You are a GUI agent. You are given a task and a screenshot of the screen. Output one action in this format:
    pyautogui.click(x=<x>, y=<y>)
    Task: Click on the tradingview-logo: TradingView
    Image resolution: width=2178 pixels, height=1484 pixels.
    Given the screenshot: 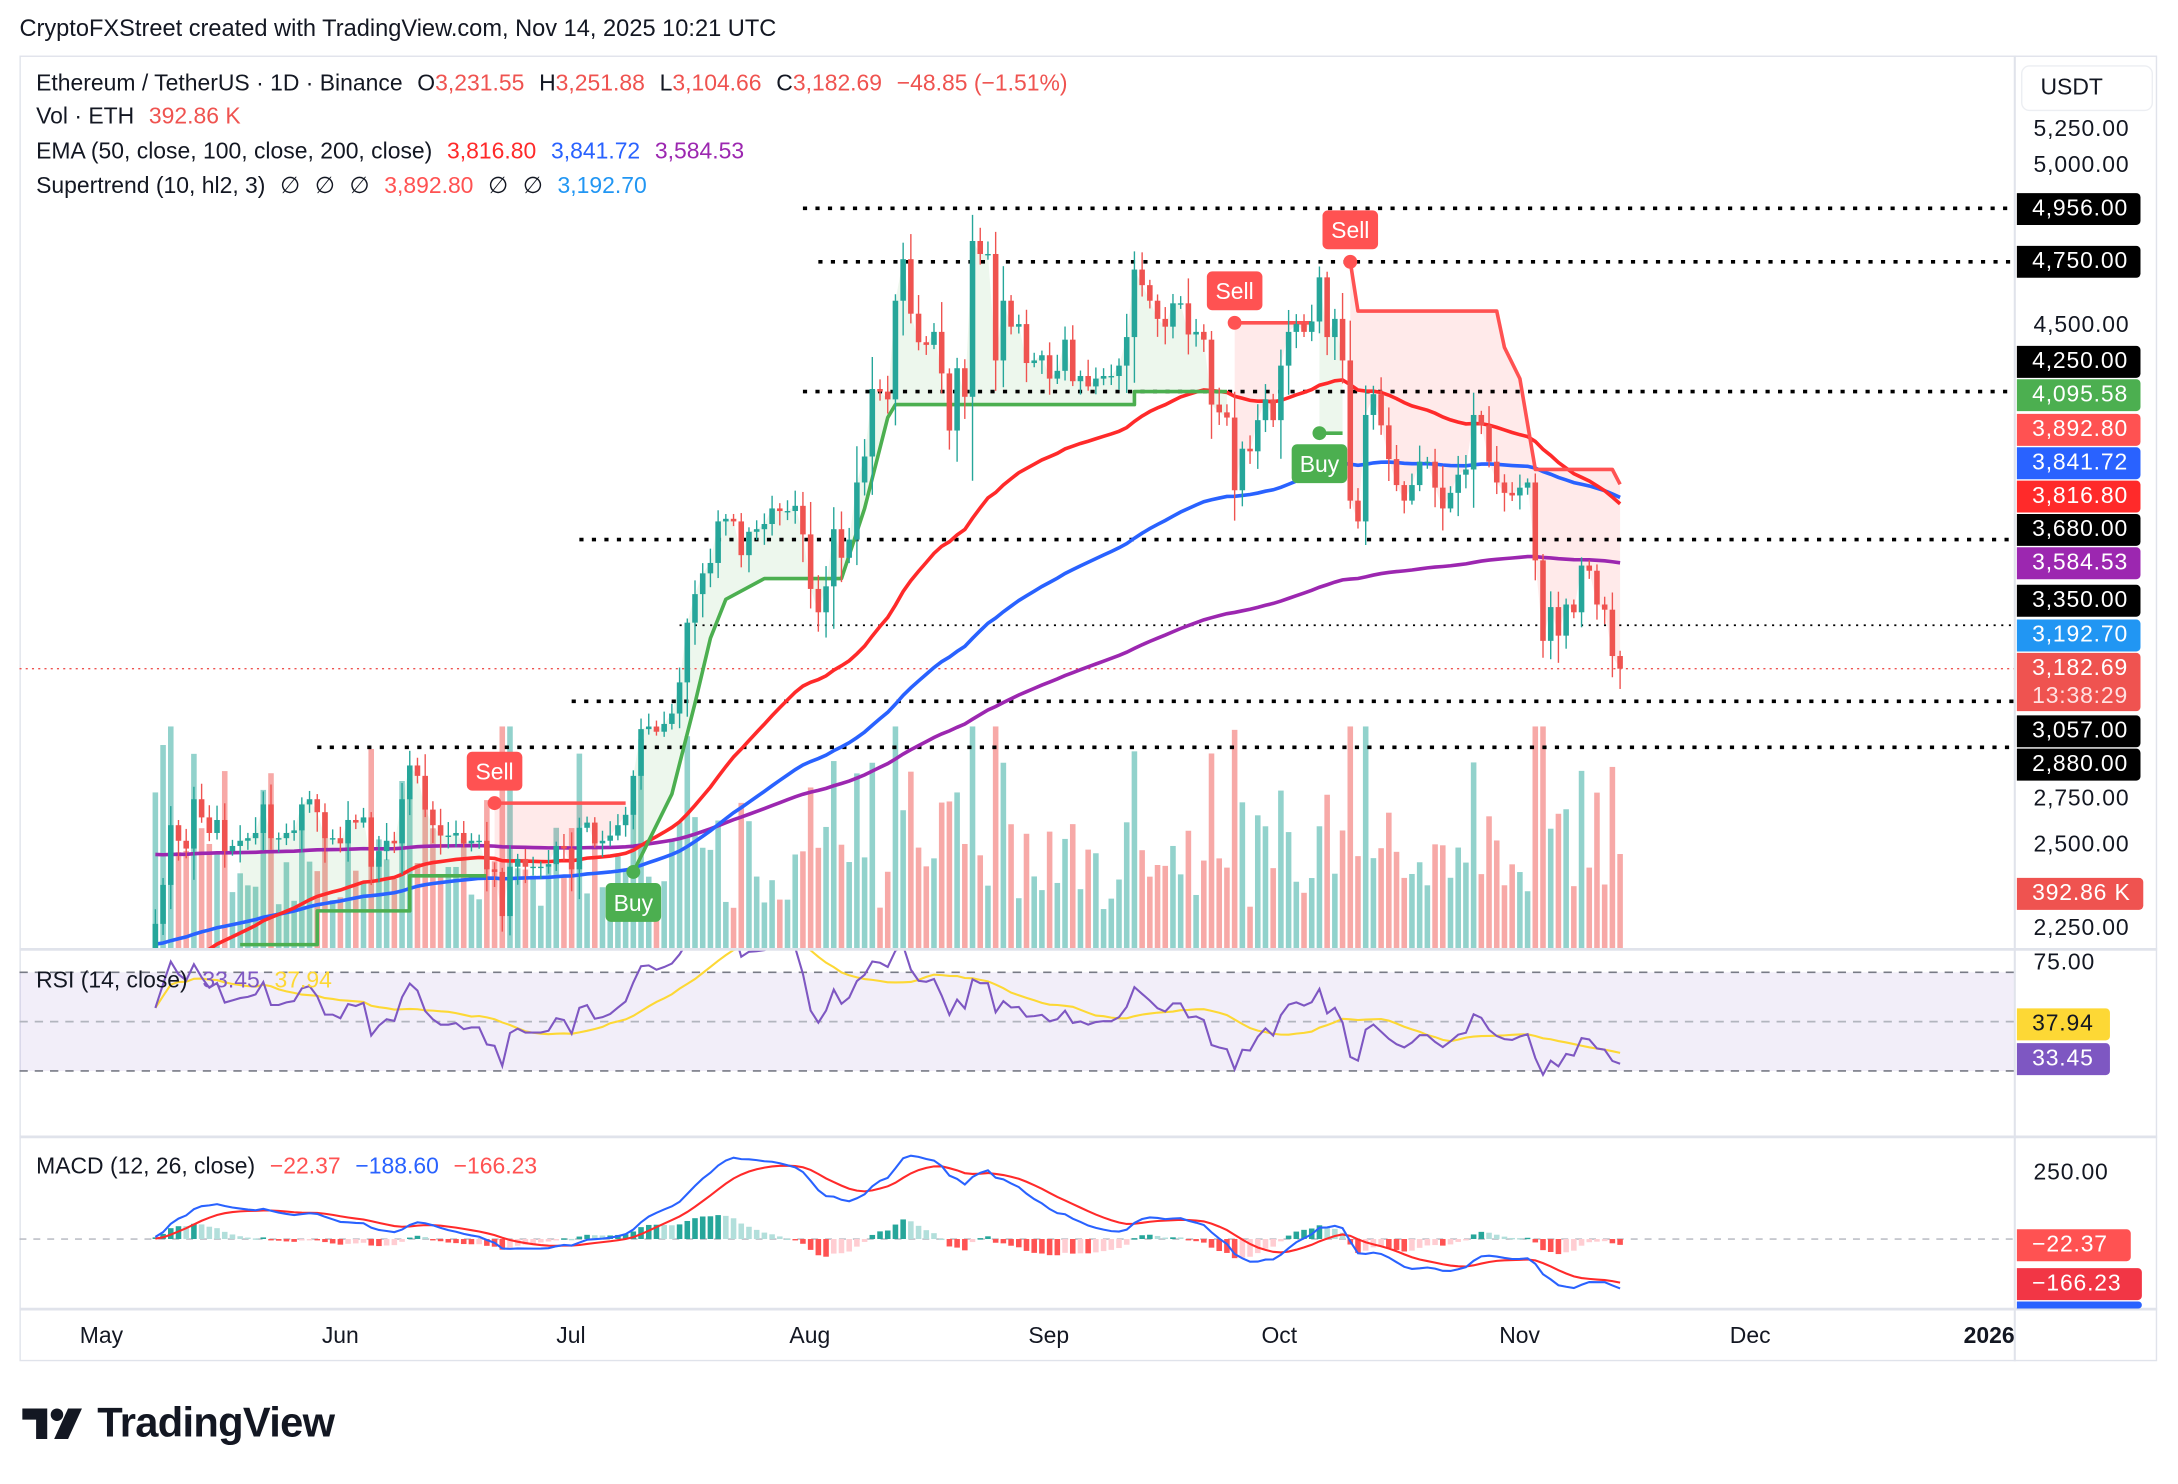 What is the action you would take?
    pyautogui.click(x=178, y=1423)
    